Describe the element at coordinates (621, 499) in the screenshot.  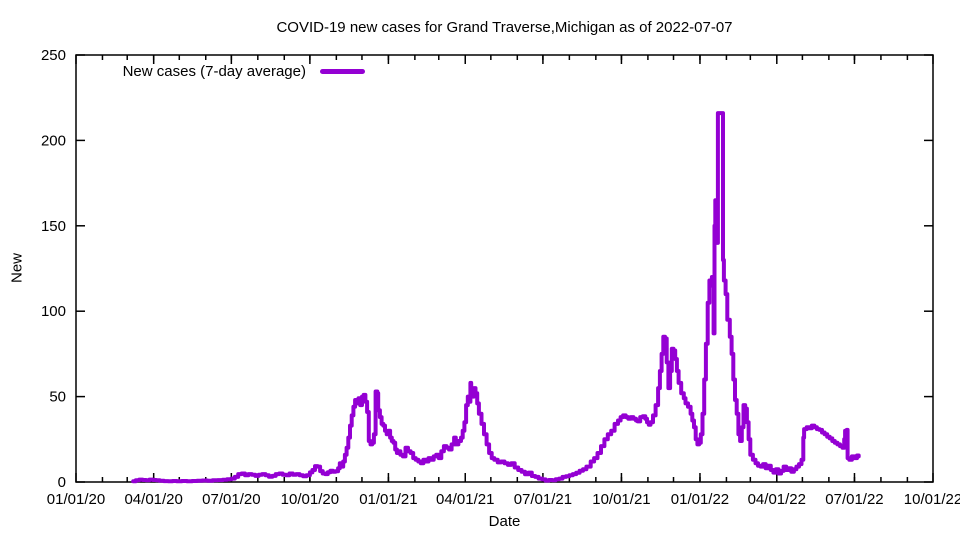
I see `x-tick-label: 10/01/21` at that location.